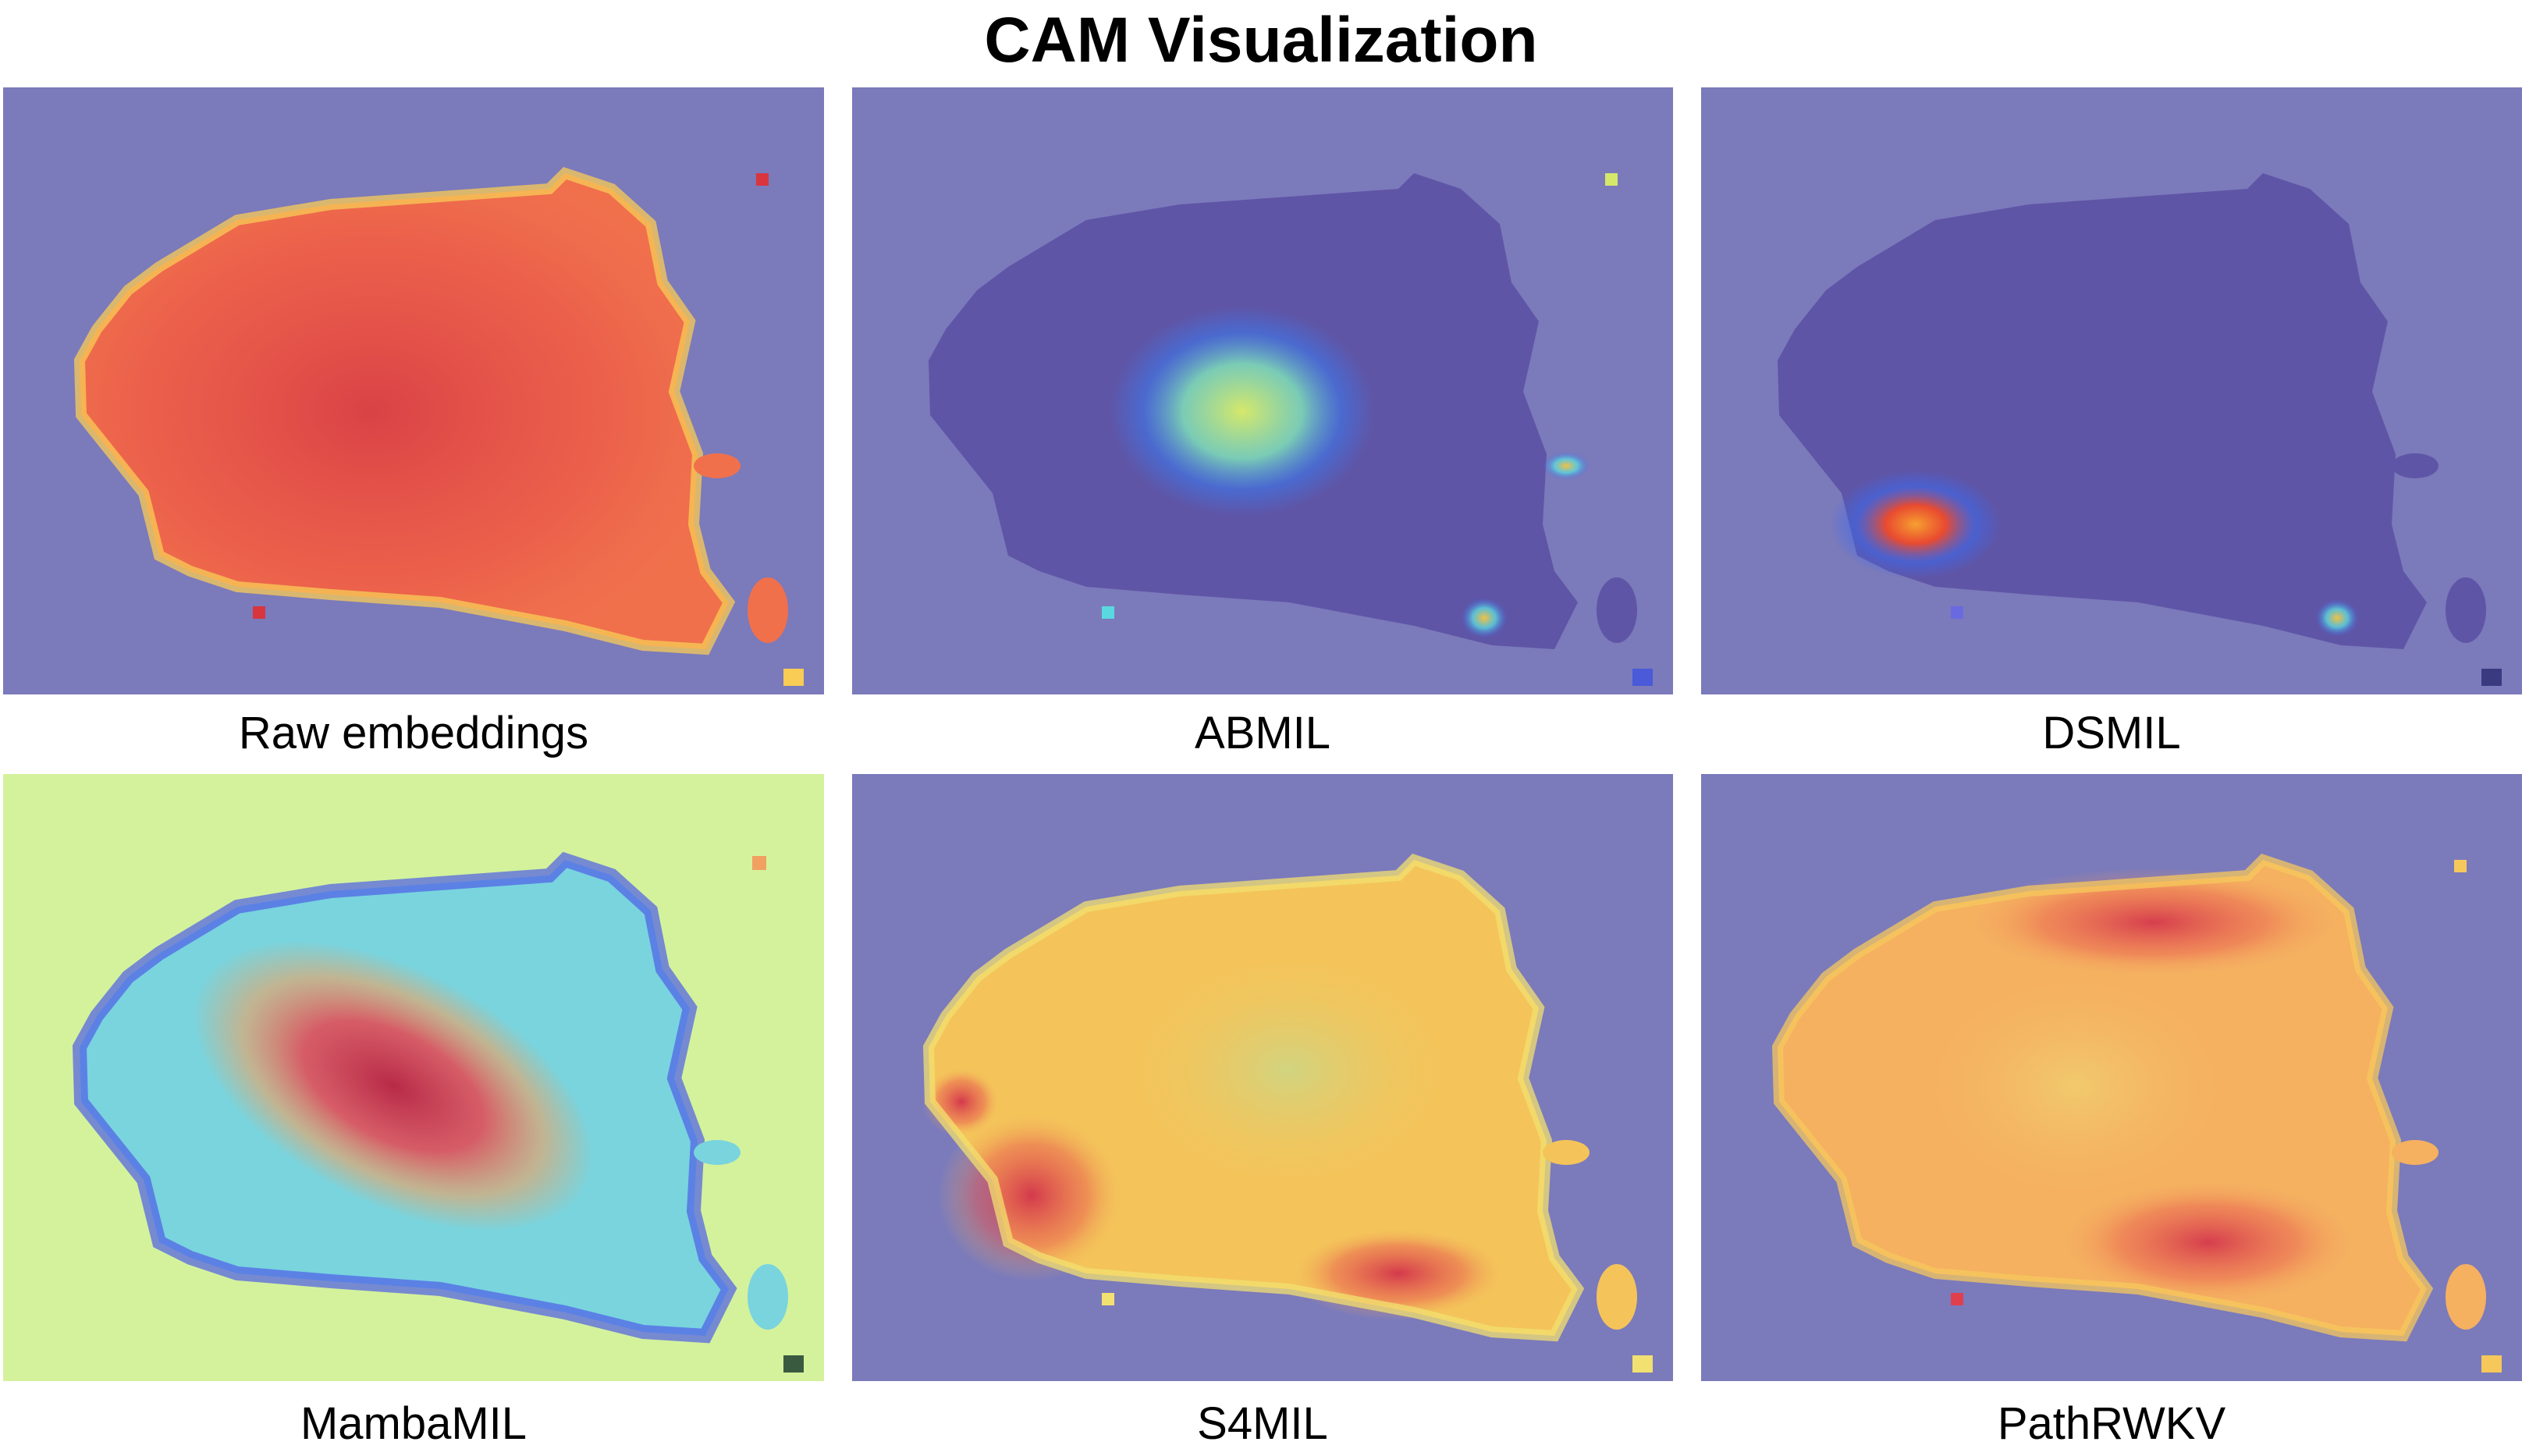  I want to click on cam-panel-raw-embeddings, so click(413, 391).